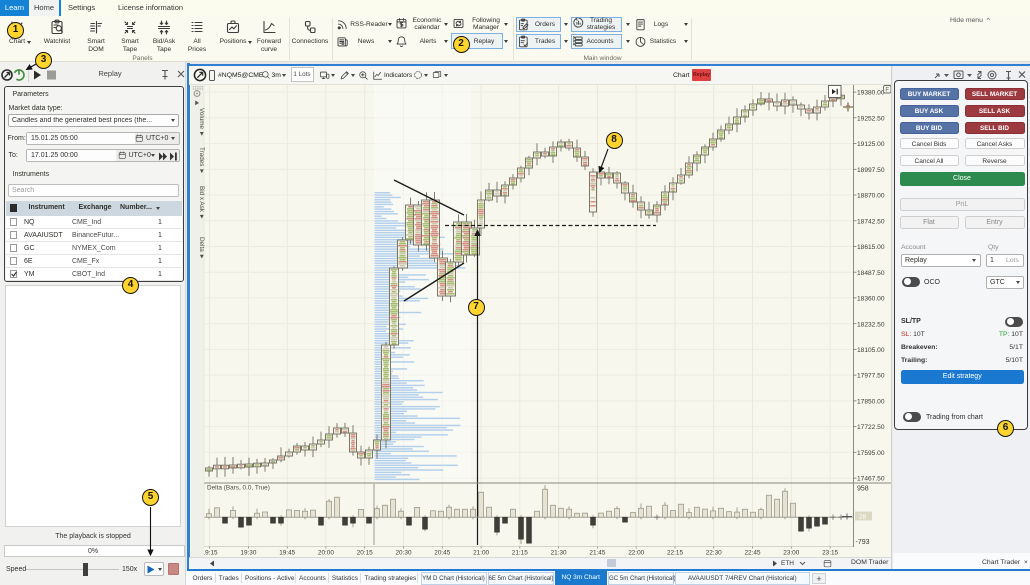 The image size is (1030, 585). What do you see at coordinates (871, 479) in the screenshot?
I see `svg-text: 17467.50` at bounding box center [871, 479].